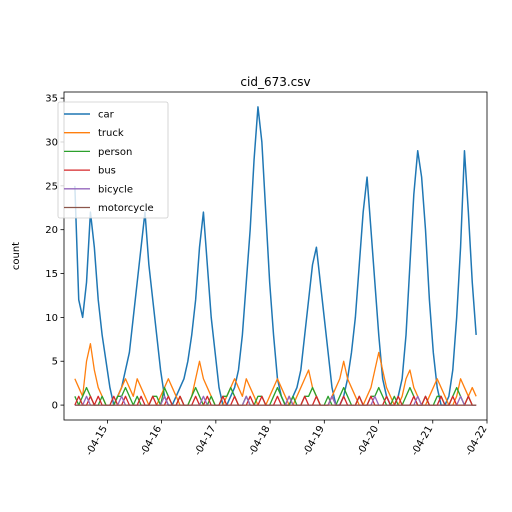  Describe the element at coordinates (206, 441) in the screenshot. I see `x-tick-label: -04-17` at that location.